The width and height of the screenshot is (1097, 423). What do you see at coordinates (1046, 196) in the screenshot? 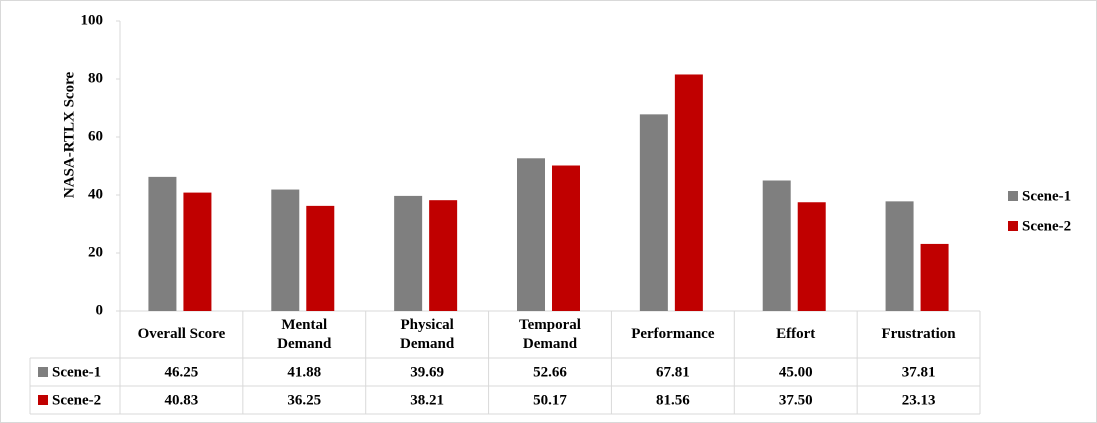
I see `legend-label: Scene-1` at bounding box center [1046, 196].